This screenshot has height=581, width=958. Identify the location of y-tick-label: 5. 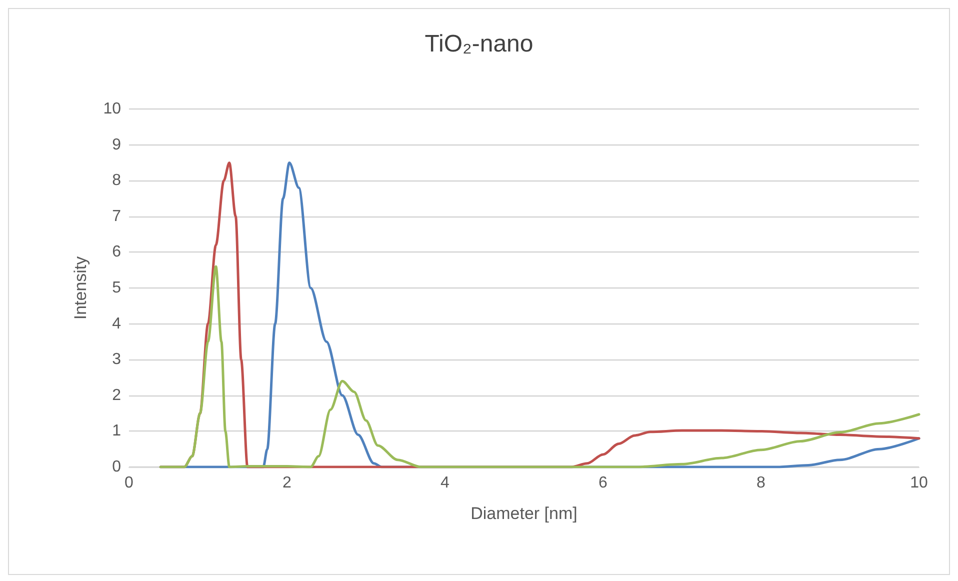
(117, 288).